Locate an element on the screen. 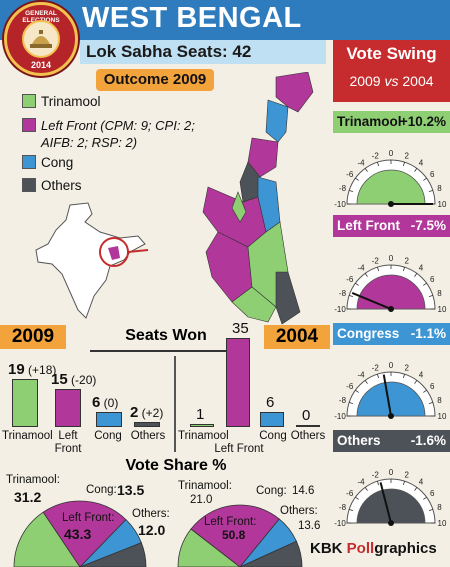 Image resolution: width=450 pixels, height=567 pixels. cat-left-front: Left Front is located at coordinates (239, 449).